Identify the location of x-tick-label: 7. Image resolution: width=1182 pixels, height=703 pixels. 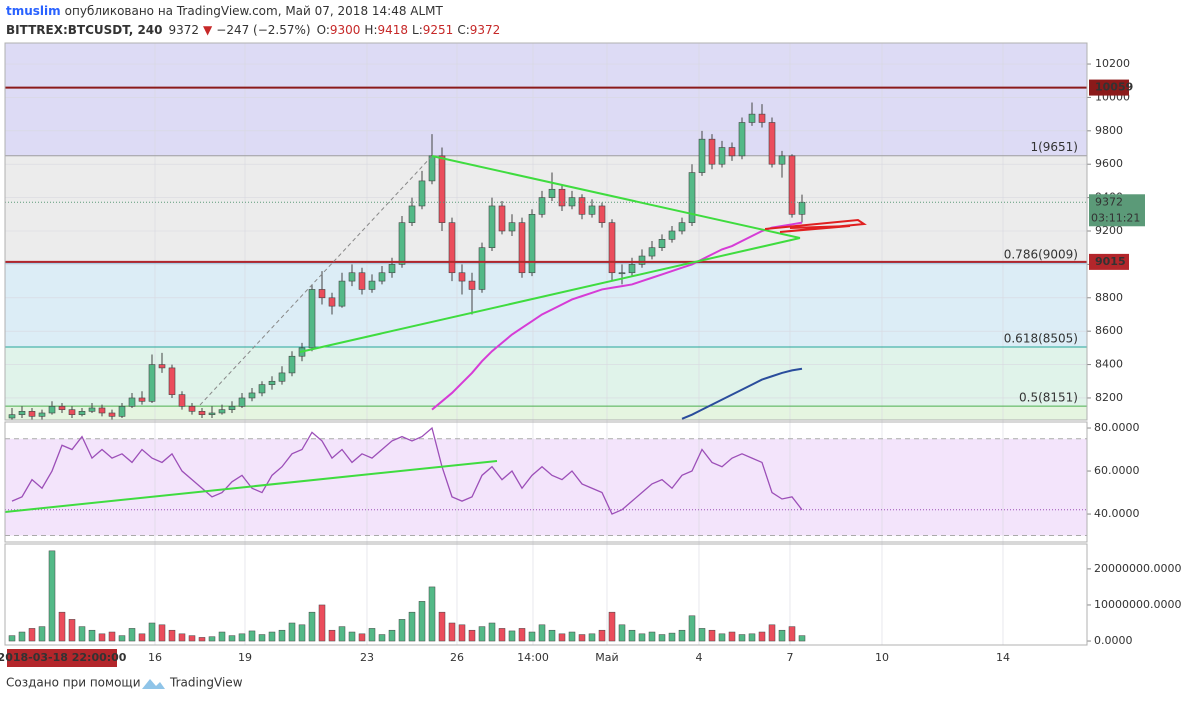
(790, 657).